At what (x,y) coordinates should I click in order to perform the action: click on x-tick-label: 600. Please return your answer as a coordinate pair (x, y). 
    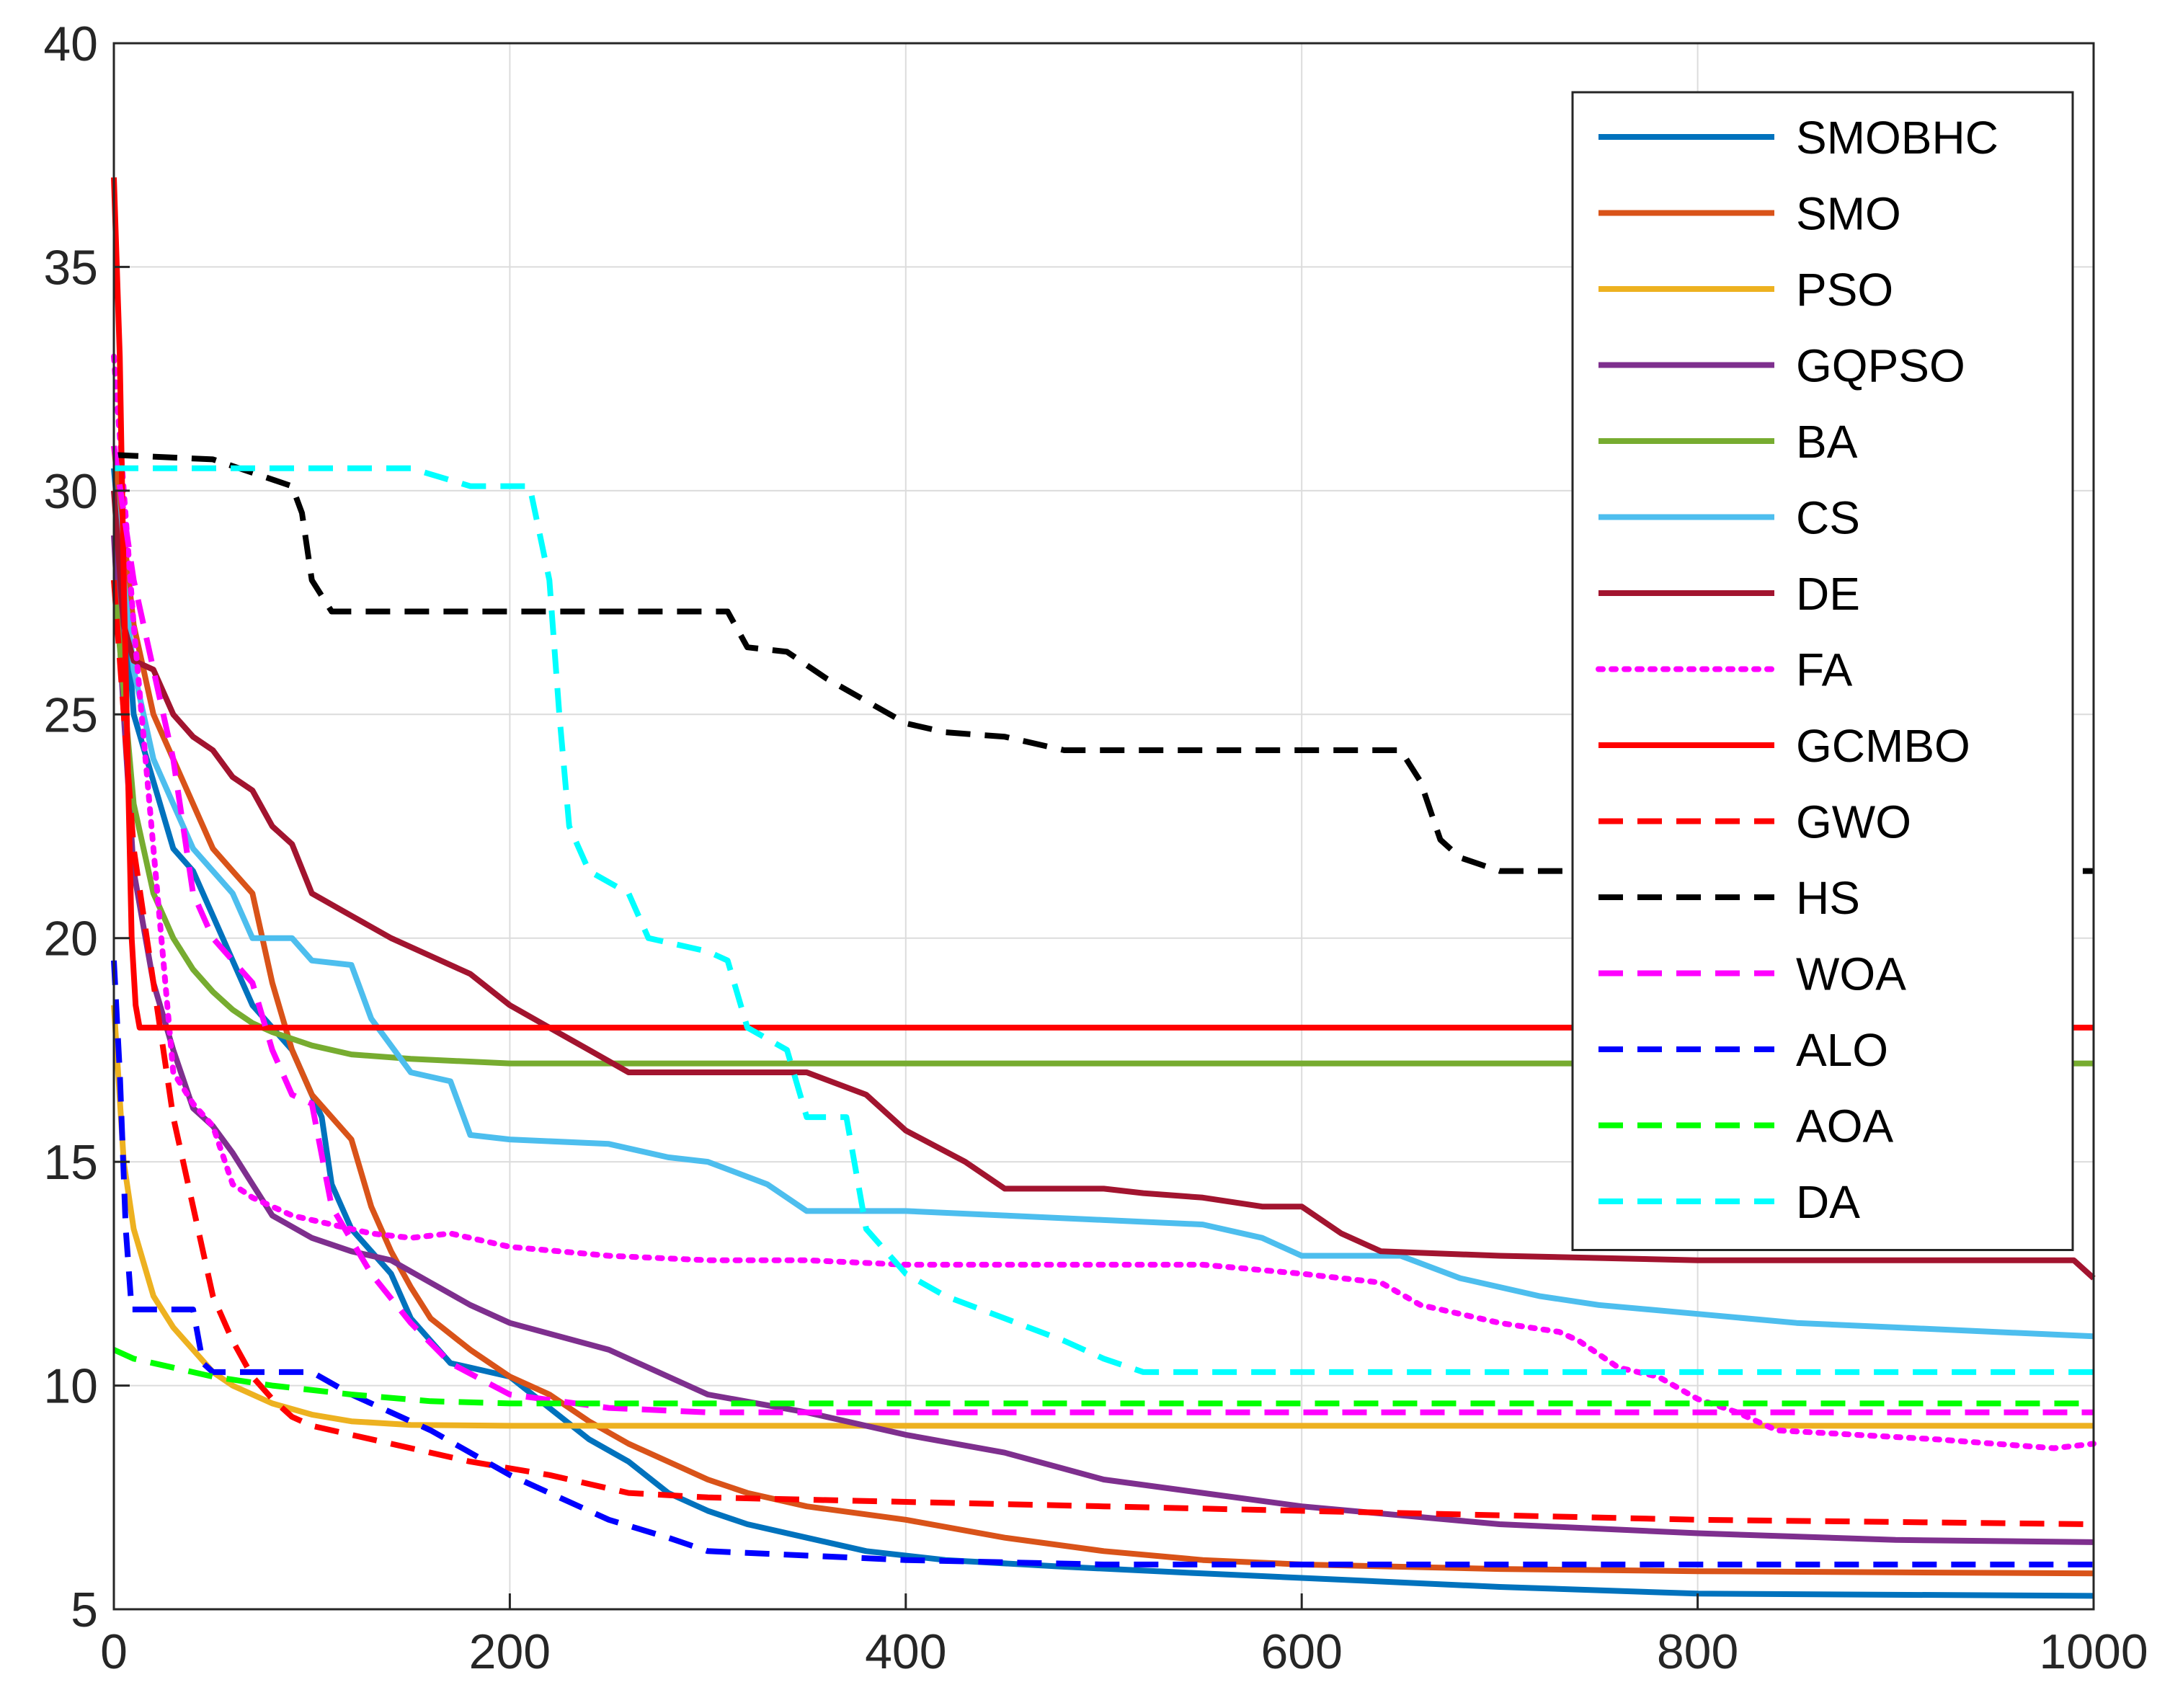
    Looking at the image, I should click on (1301, 1651).